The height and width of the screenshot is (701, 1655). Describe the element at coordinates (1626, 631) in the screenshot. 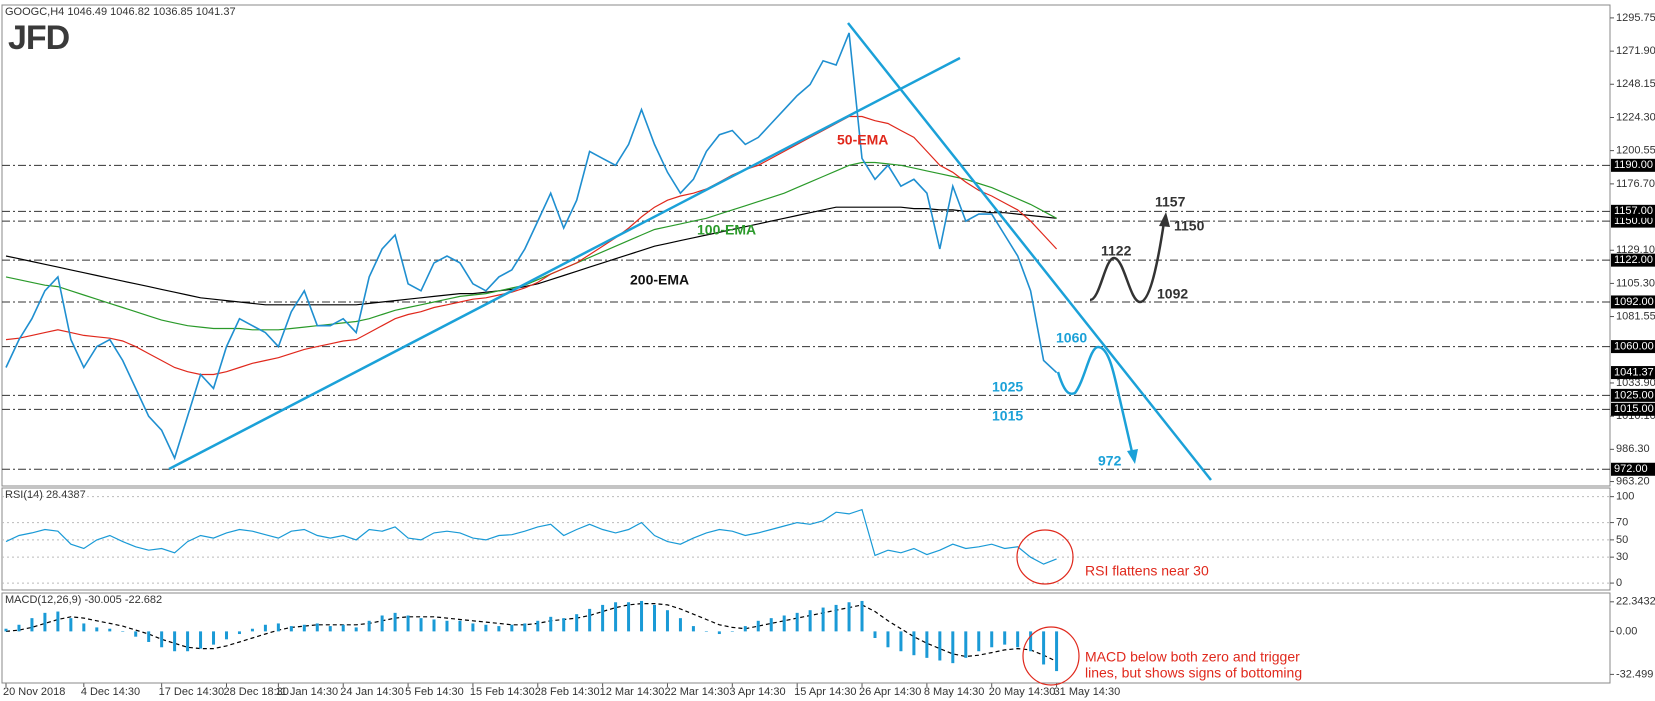

I see `y-tick-label: 0.00` at that location.